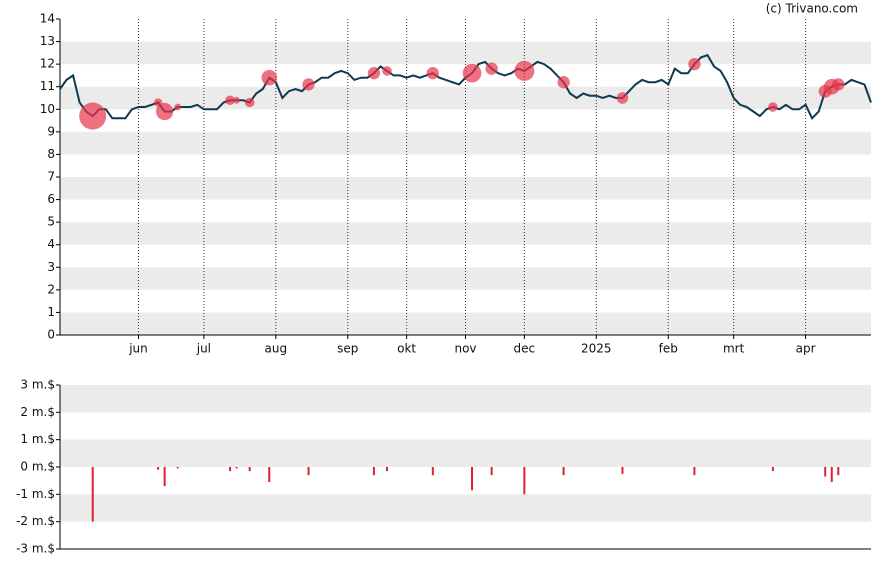 The image size is (888, 565). Describe the element at coordinates (138, 349) in the screenshot. I see `x-tick-label: jun` at that location.